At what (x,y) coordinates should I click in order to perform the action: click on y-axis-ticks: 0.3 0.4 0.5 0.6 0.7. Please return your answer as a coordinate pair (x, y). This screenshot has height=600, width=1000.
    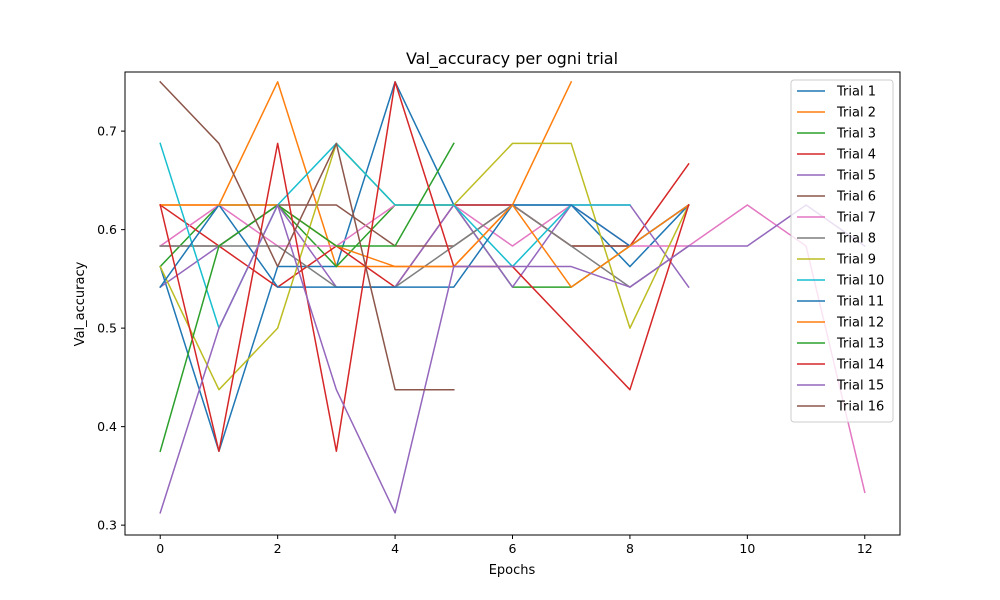
    Looking at the image, I should click on (111, 328).